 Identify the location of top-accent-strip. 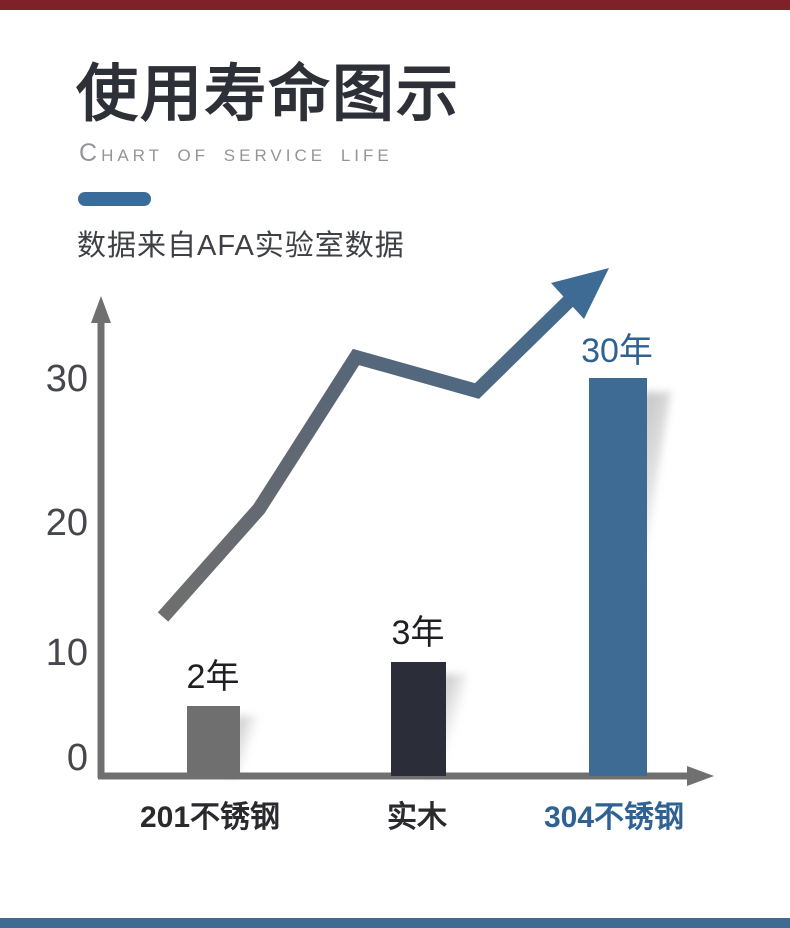
(395, 5).